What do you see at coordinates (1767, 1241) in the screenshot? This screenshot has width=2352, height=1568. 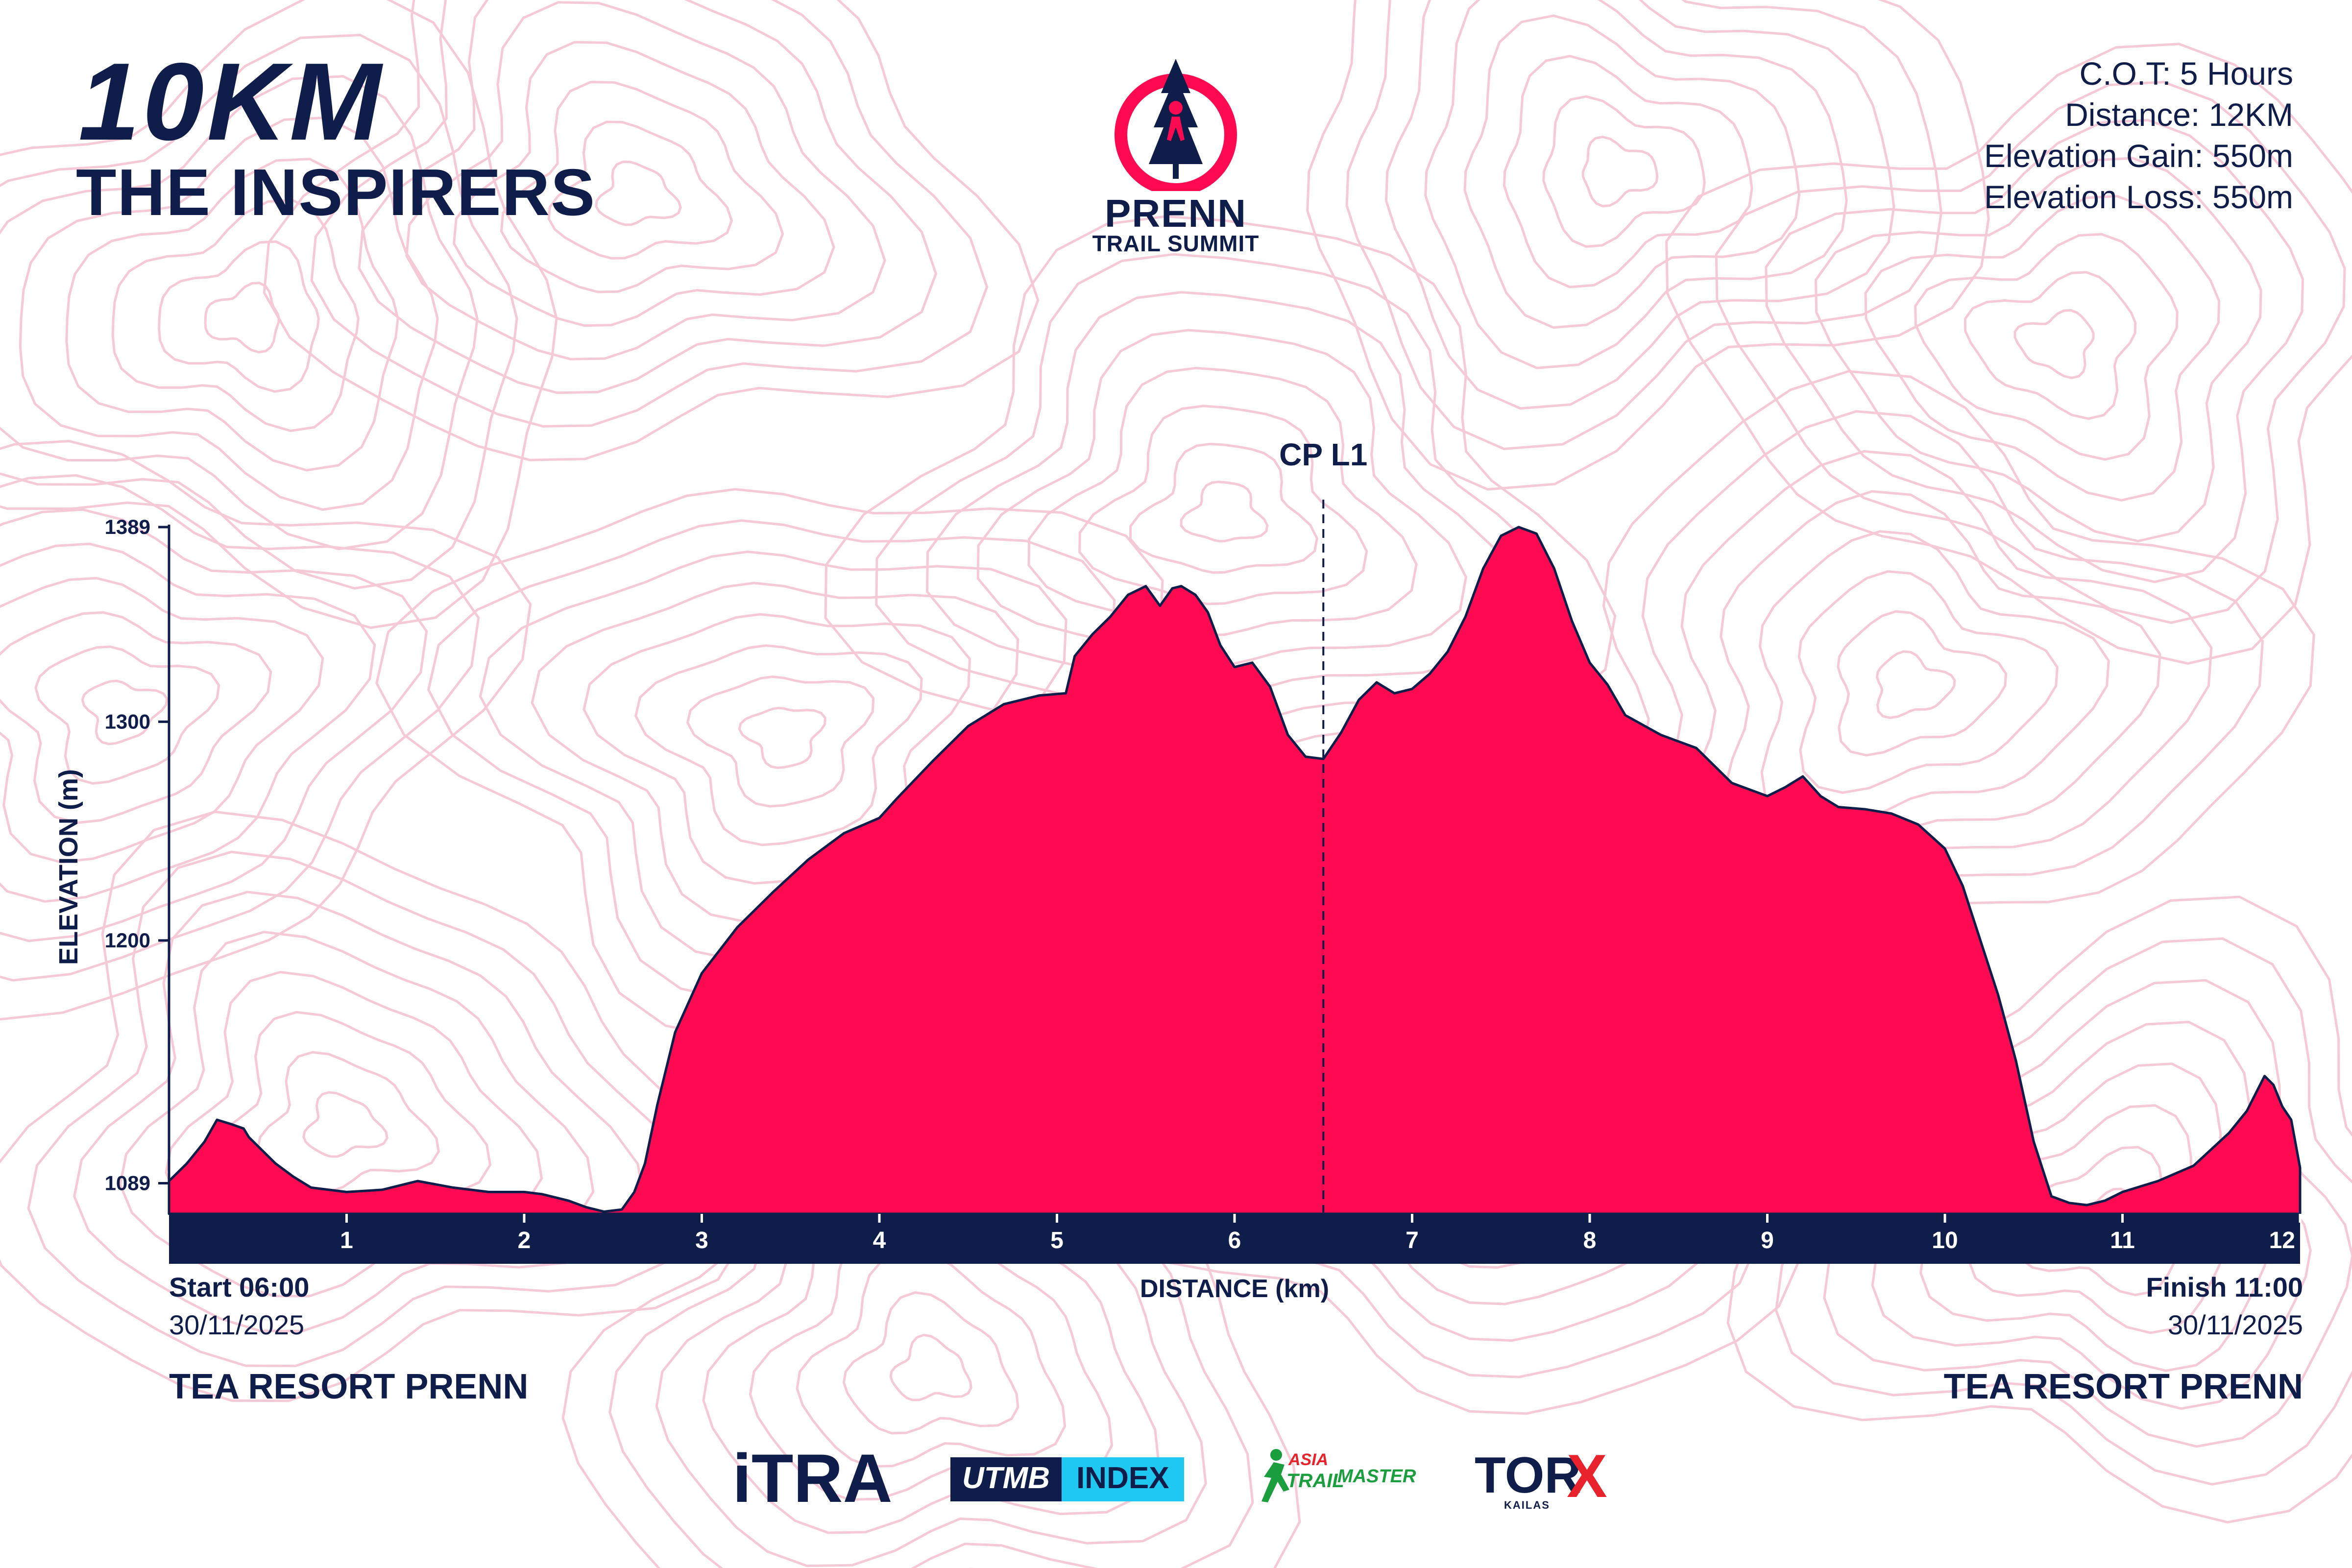 I see `x-tick-label-9: 9` at bounding box center [1767, 1241].